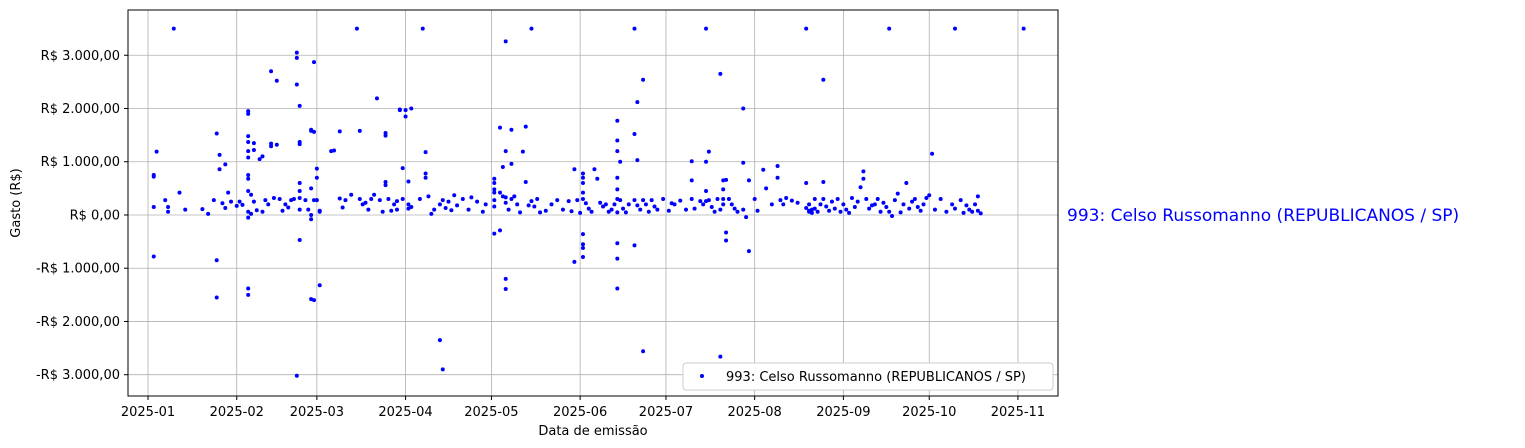 Image resolution: width=1525 pixels, height=448 pixels. What do you see at coordinates (80, 56) in the screenshot?
I see `y-tick-label: R$ 3.000,00` at bounding box center [80, 56].